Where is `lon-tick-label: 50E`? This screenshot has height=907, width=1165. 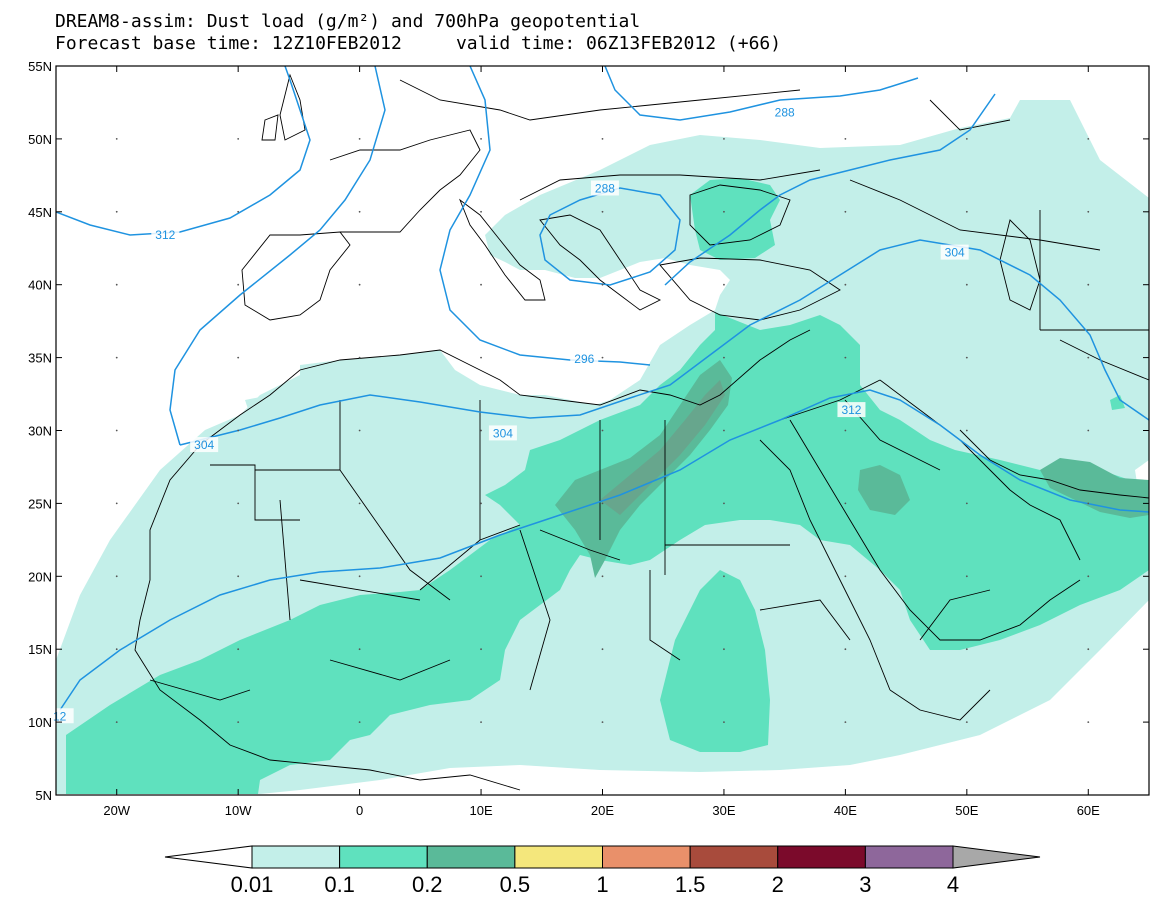
lon-tick-label: 50E is located at coordinates (966, 810).